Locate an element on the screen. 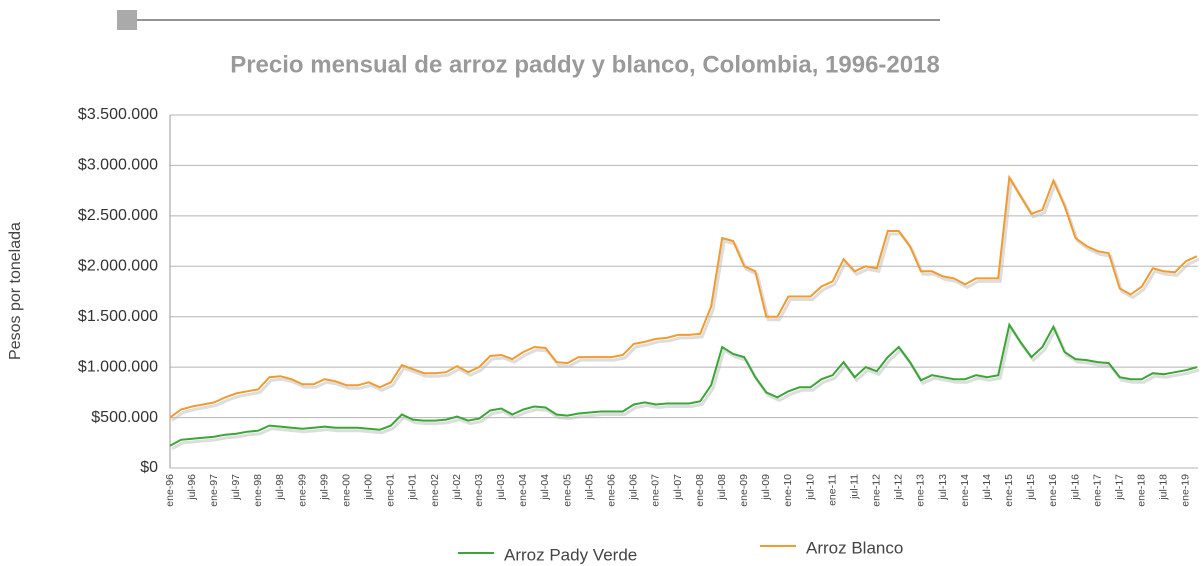  x-tick-label: ene-09 is located at coordinates (744, 490).